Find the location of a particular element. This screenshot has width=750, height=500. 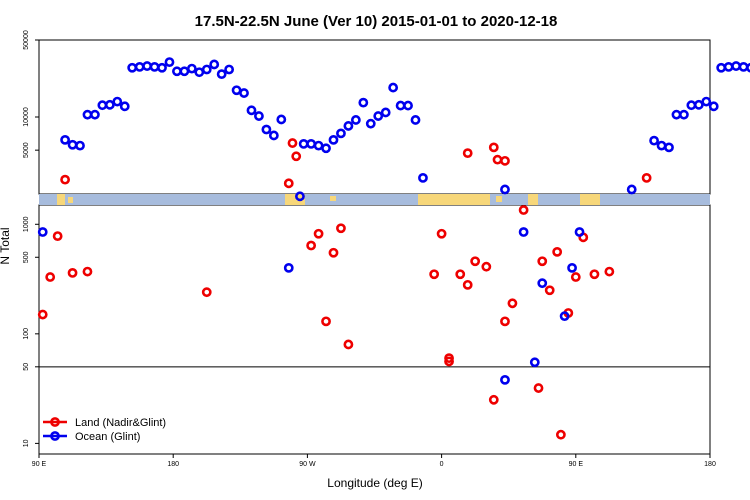

legend: Land (Nadir&Glint) Ocean (Glint) is located at coordinates (104, 430).